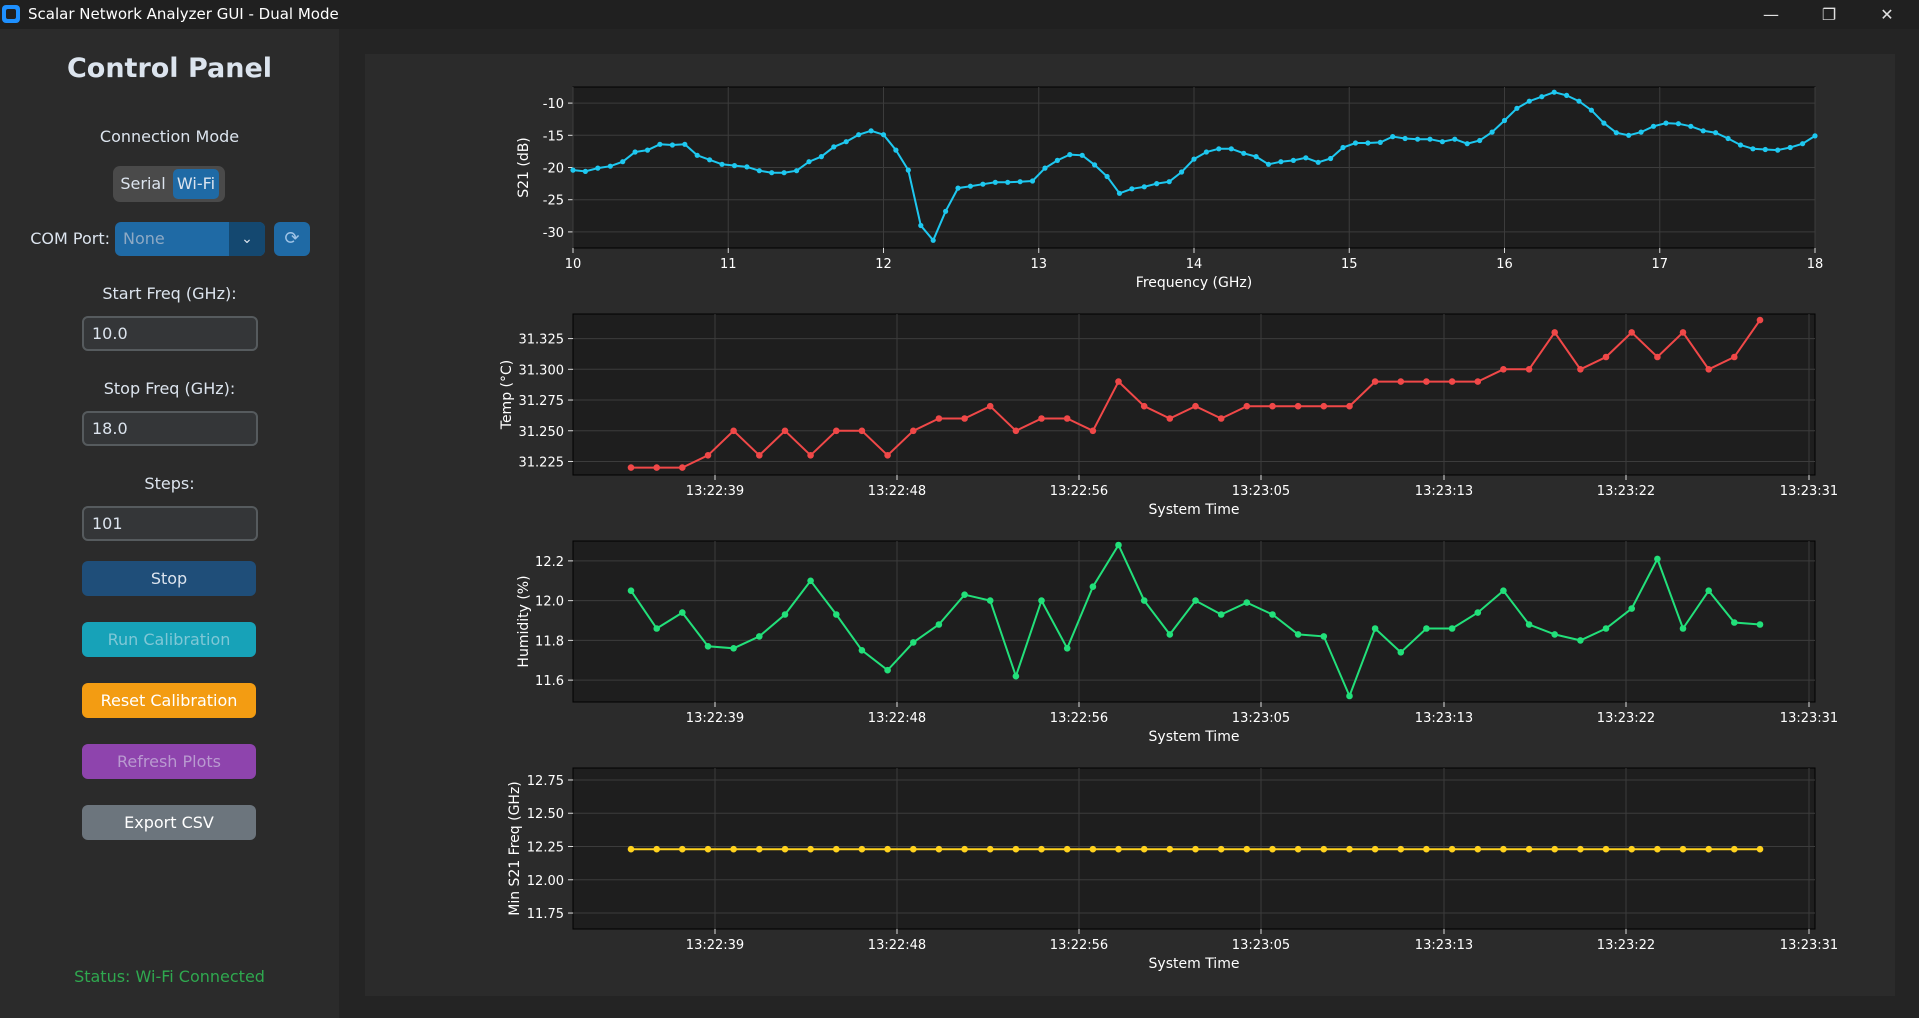 The image size is (1919, 1018). I want to click on minimize-icon: —, so click(1771, 14).